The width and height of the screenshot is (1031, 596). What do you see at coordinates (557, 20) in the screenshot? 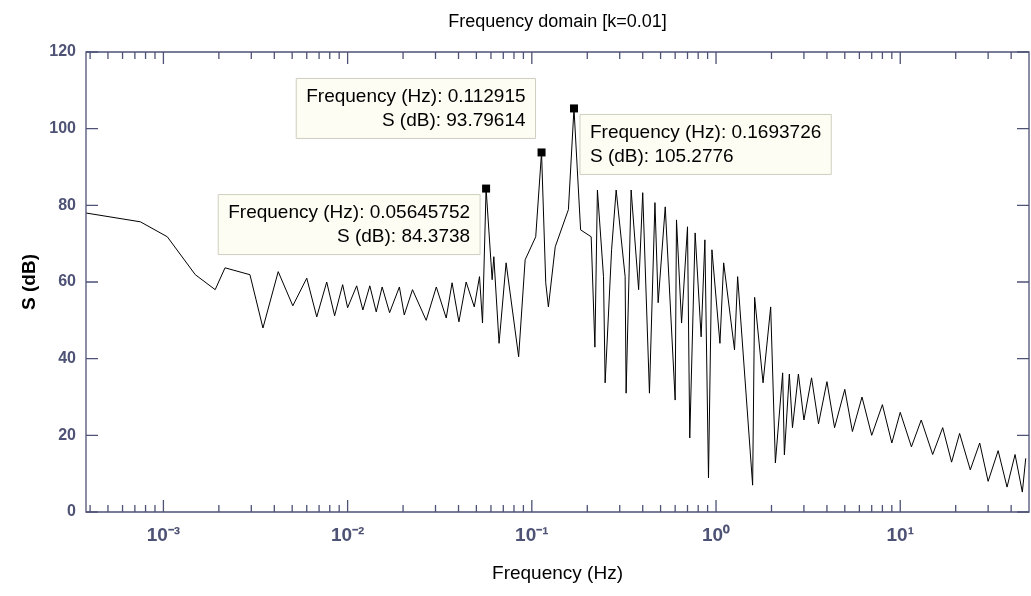
I see `chart-title: Frequency domain [k=0.01]` at bounding box center [557, 20].